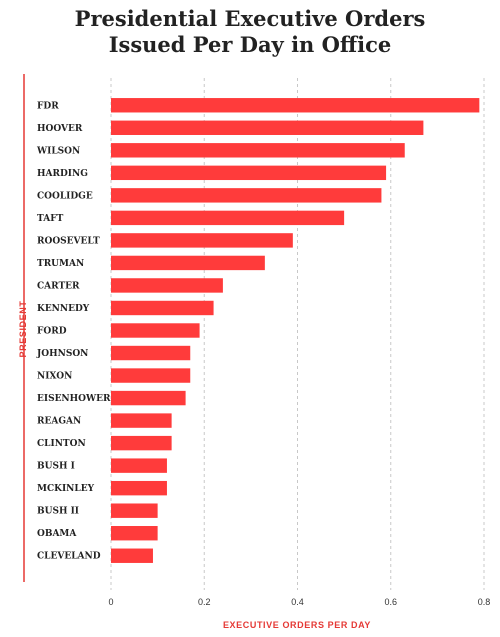  What do you see at coordinates (58, 151) in the screenshot?
I see `category-label: WILSON` at bounding box center [58, 151].